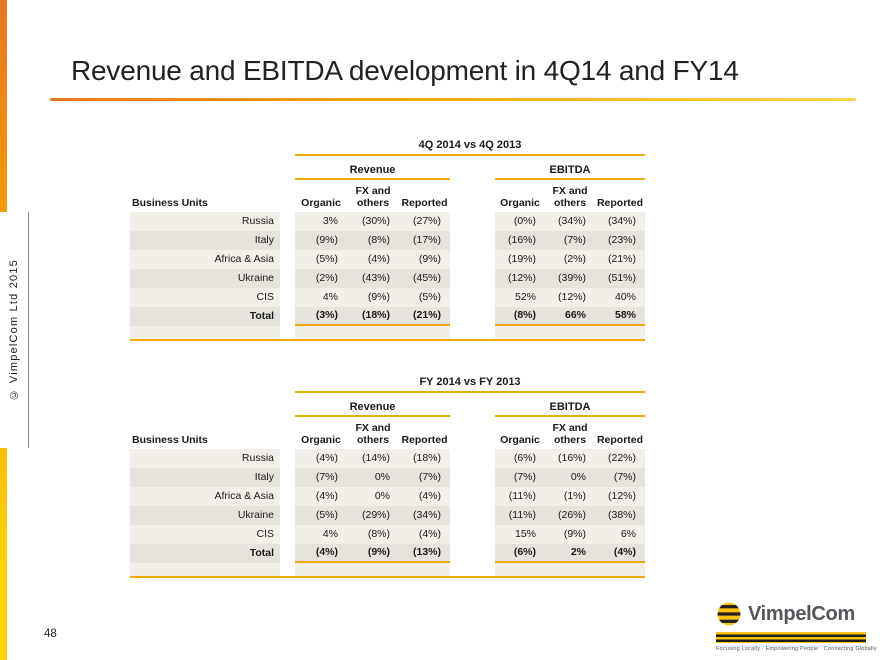  What do you see at coordinates (424, 240) in the screenshot?
I see `value-cell: (17%)` at bounding box center [424, 240].